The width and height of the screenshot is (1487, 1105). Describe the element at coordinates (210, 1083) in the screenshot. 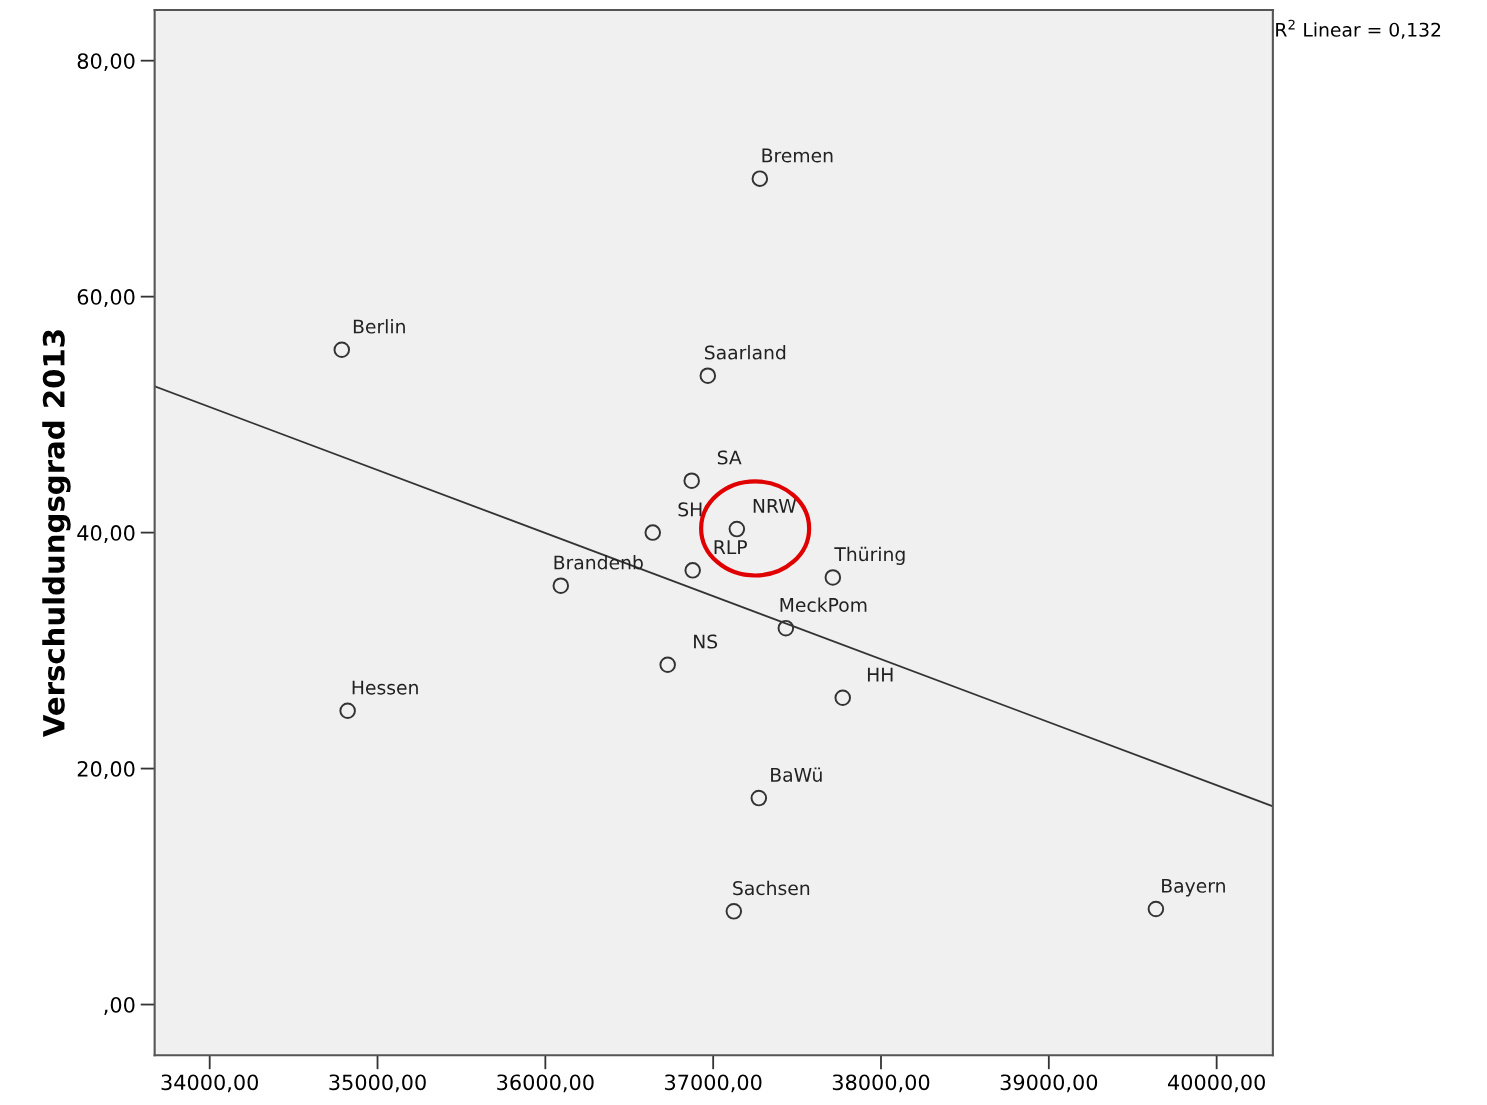

I see `x-tick-label: 34000,00` at that location.